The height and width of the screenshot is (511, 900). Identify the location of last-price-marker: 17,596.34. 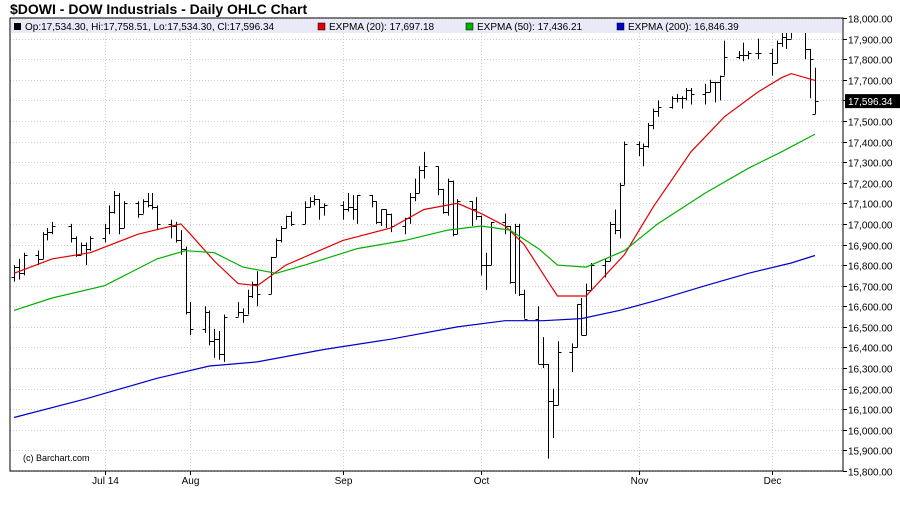
(872, 101).